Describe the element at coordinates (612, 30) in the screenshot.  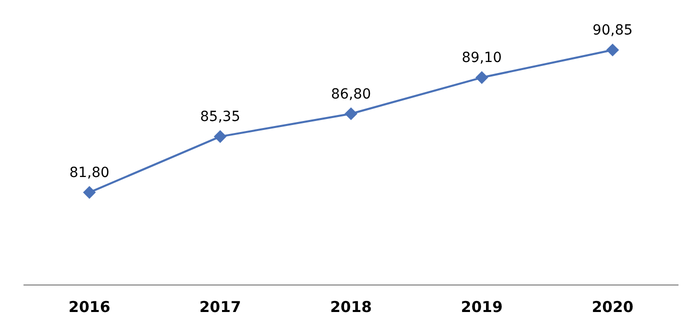
I see `data-label: 90,85` at that location.